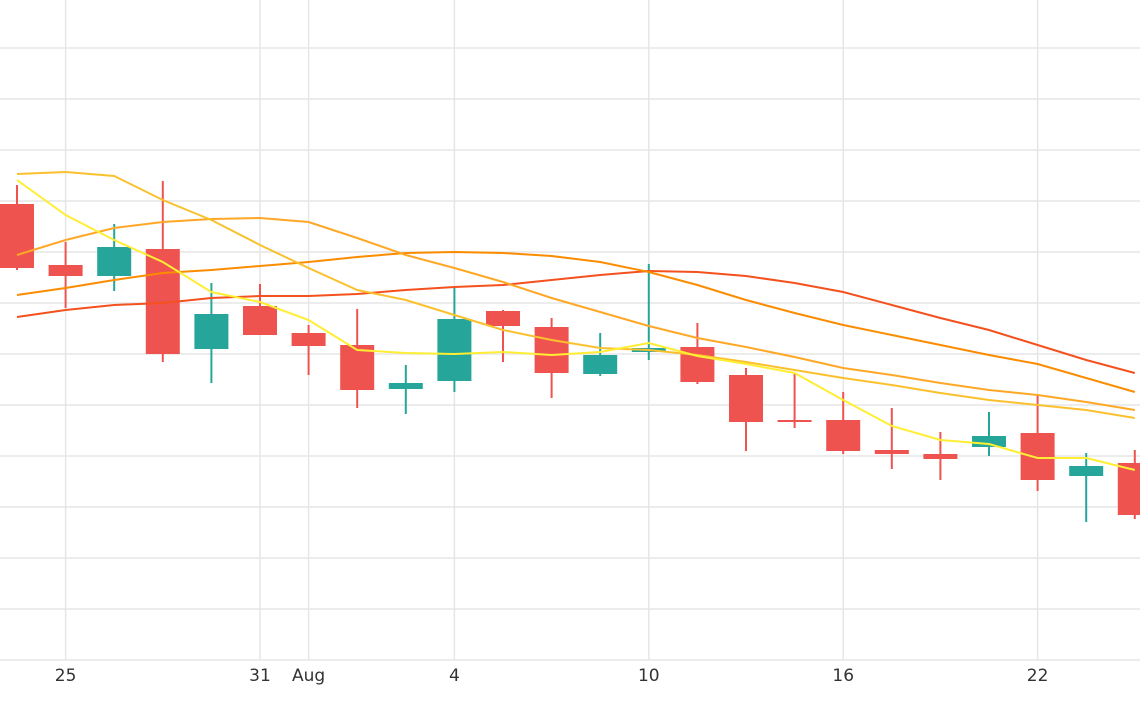  Describe the element at coordinates (308, 676) in the screenshot. I see `x-tick-label: Aug` at that location.